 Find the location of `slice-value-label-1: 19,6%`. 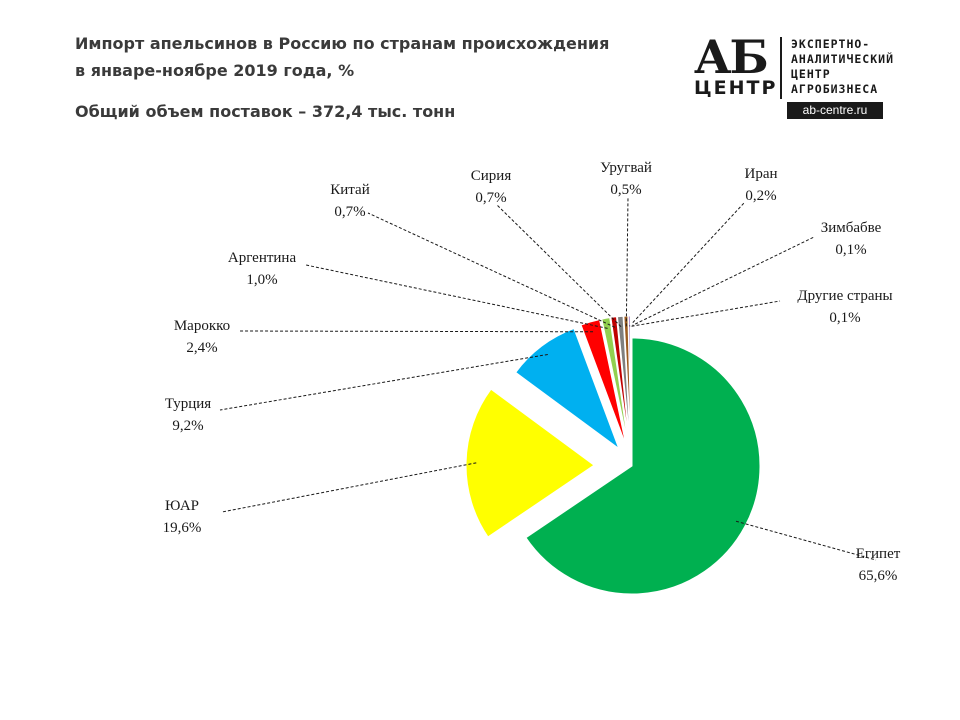

slice-value-label-1: 19,6% is located at coordinates (182, 528).